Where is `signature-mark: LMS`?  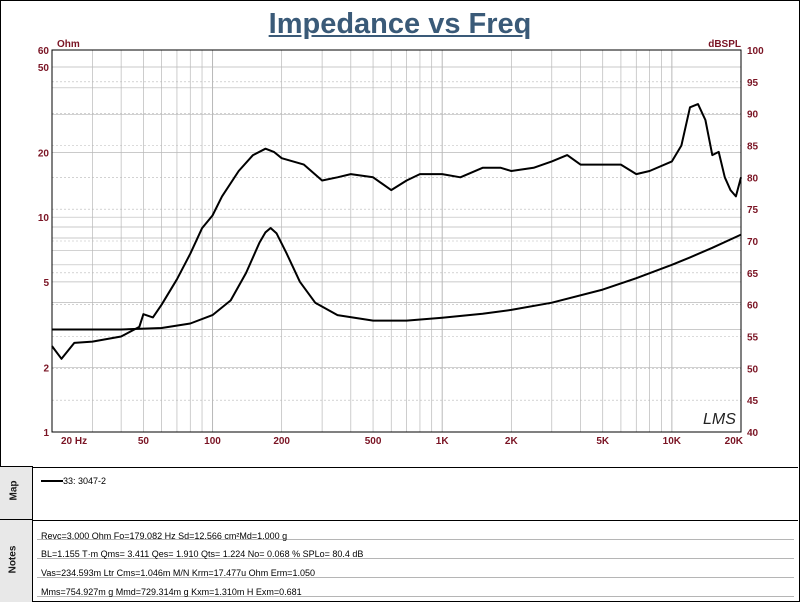 signature-mark: LMS is located at coordinates (719, 419).